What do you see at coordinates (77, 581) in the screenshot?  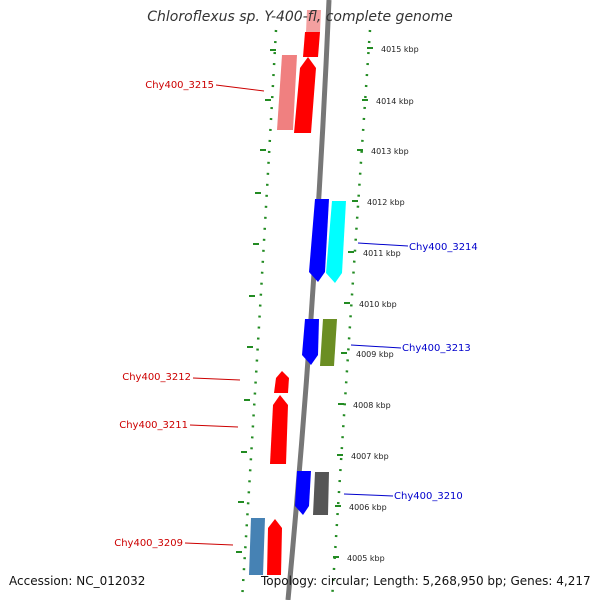 I see `accession-text: Accession: NC_012032` at bounding box center [77, 581].